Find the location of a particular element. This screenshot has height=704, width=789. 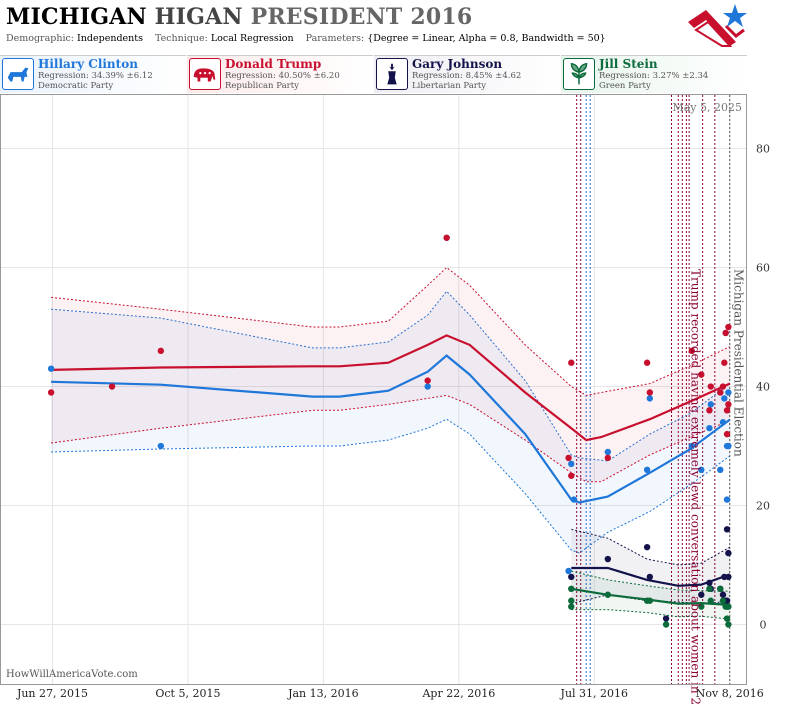

y-tick-label: 20 is located at coordinates (763, 506).